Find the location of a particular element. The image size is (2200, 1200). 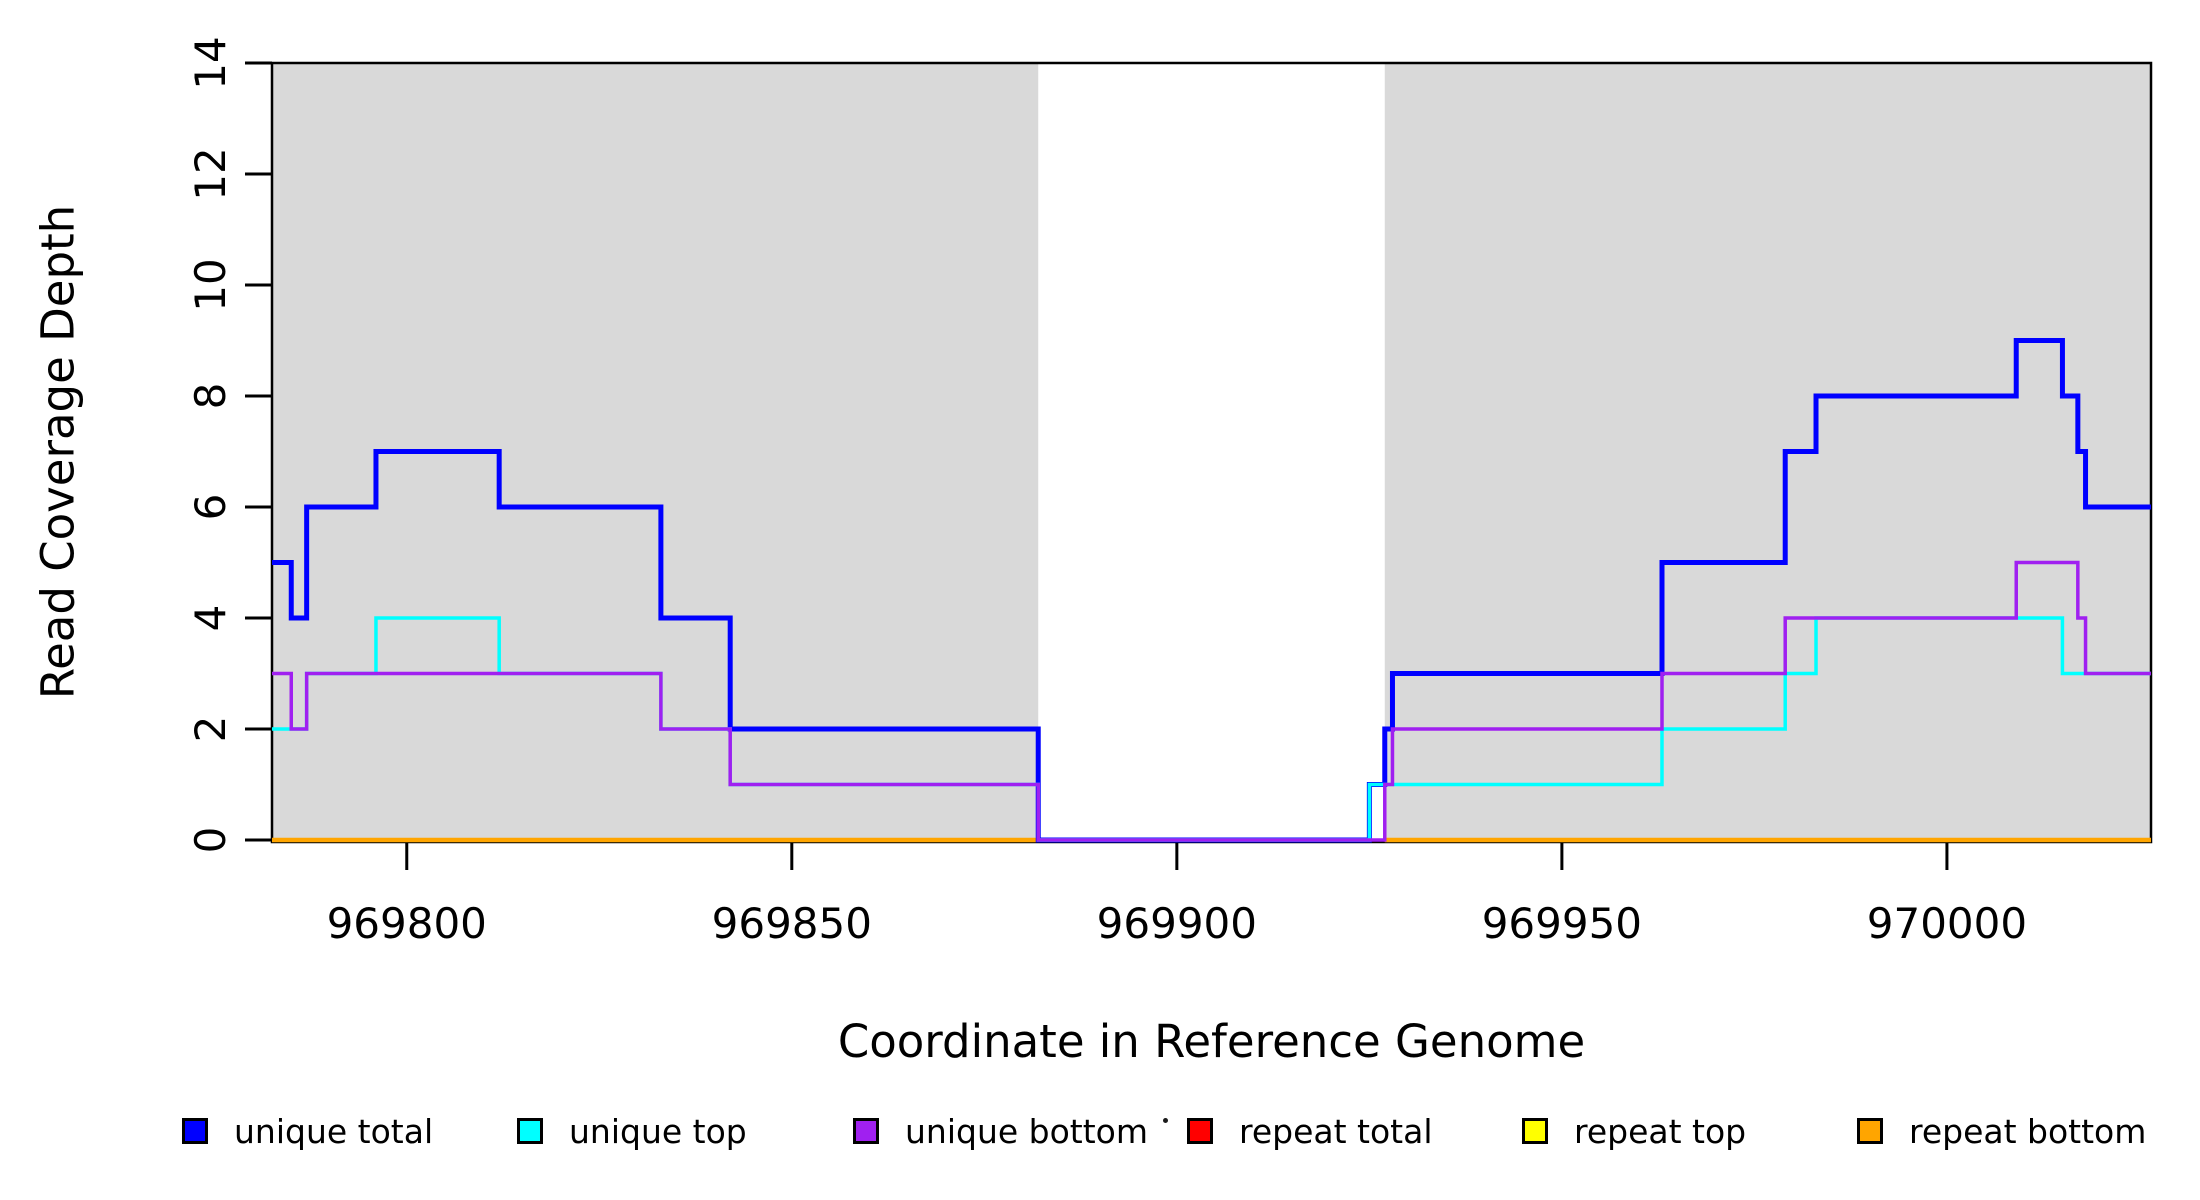

legend-swatch-repeat-total is located at coordinates (1200, 1131).